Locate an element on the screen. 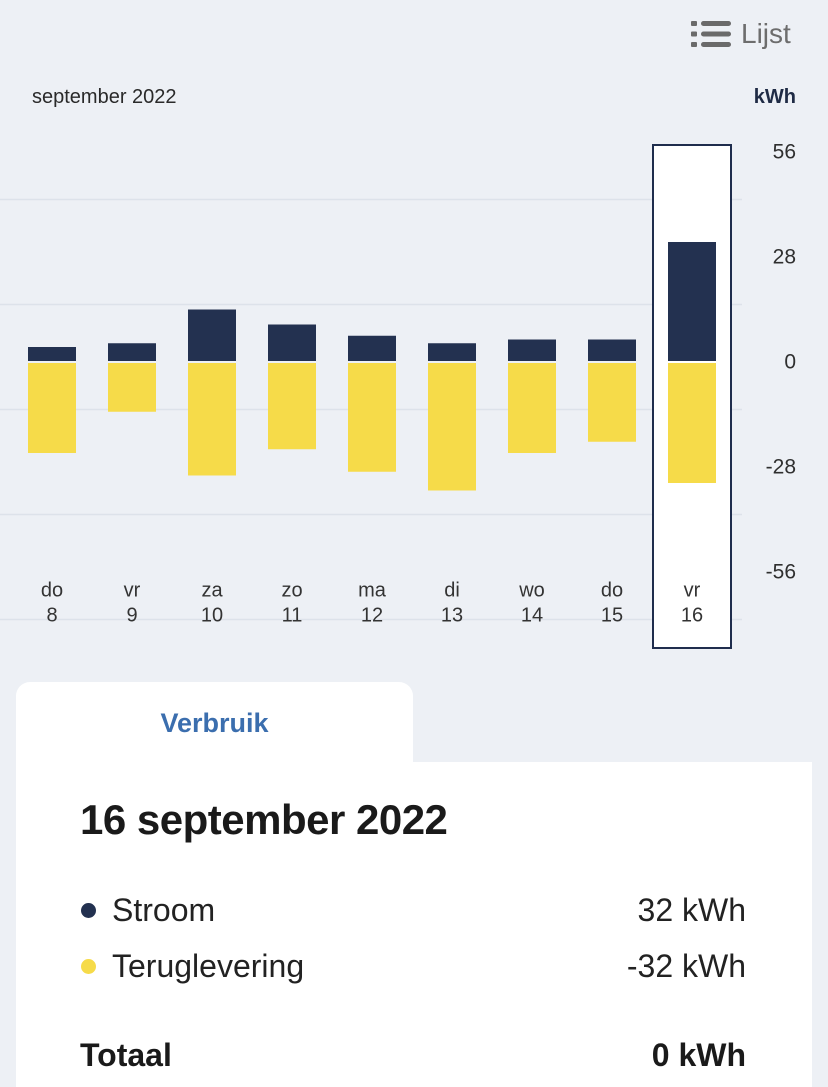  x-date-label: 15 is located at coordinates (612, 615).